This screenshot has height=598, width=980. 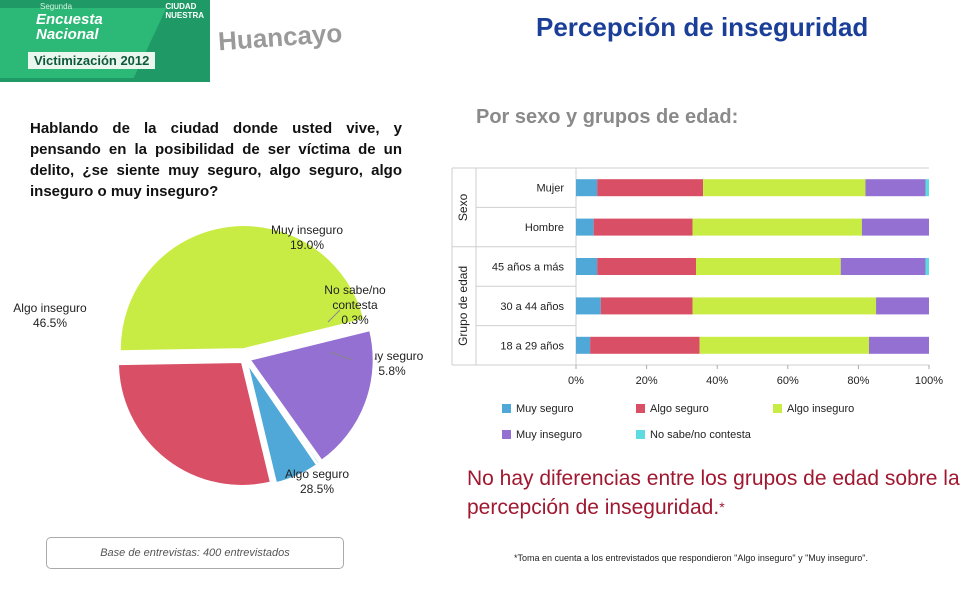 I want to click on bar-muy-inseguro-mujer, so click(x=895, y=188).